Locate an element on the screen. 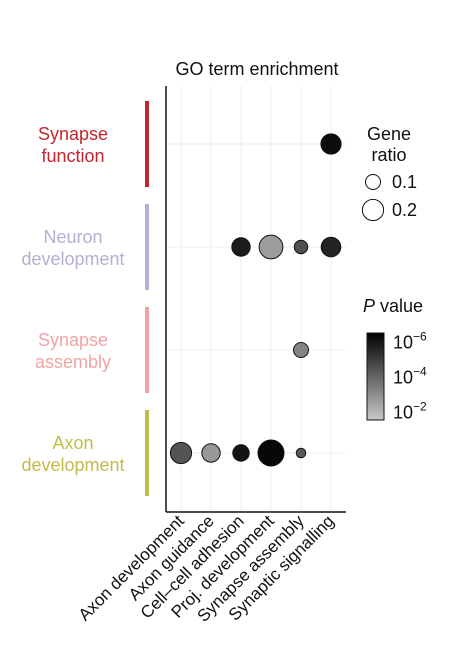 This screenshot has height=664, width=472. gene-ratio-legend-title: ratio is located at coordinates (388, 155).